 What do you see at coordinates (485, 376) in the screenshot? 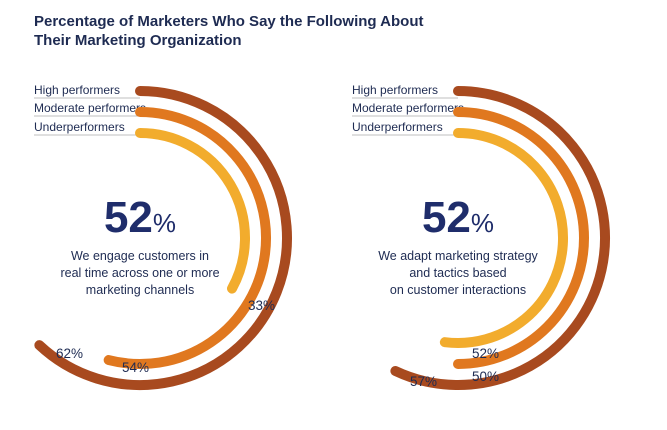
I see `value-label-moderate-performers: 50%` at bounding box center [485, 376].